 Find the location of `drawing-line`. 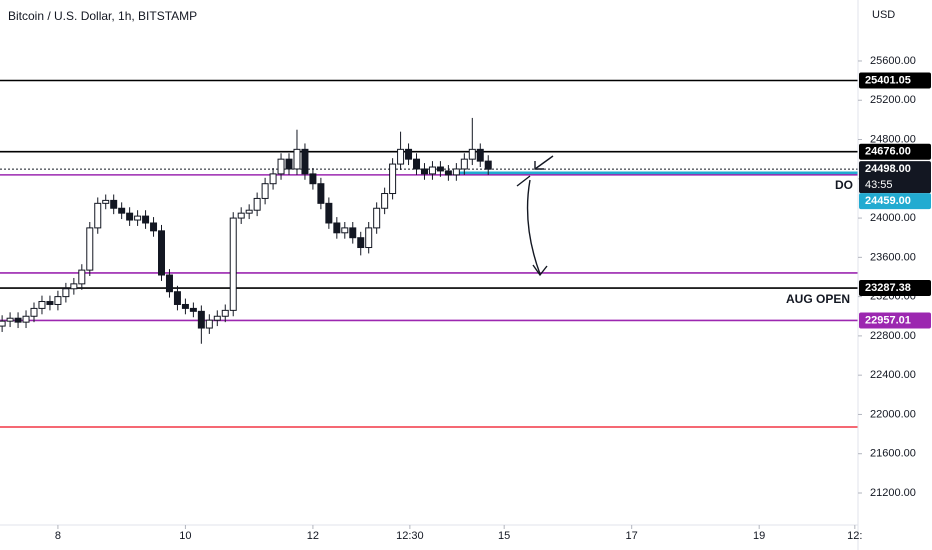

drawing-line is located at coordinates (523, 181).